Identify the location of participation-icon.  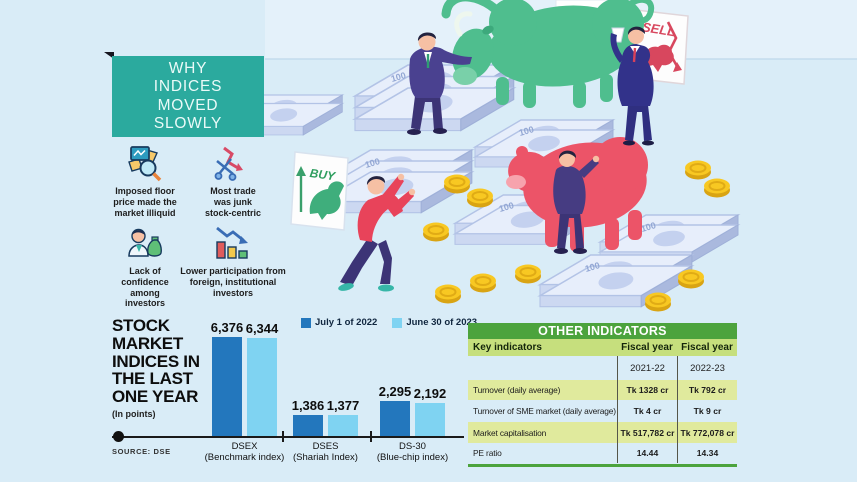
(232, 242).